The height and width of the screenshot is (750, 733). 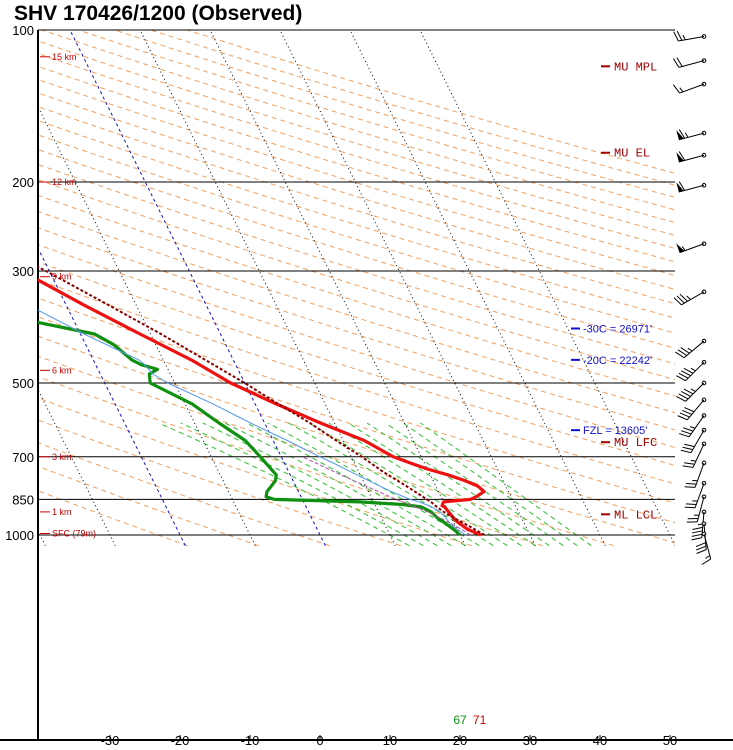 I want to click on surface-value-label: 67, so click(x=460, y=720).